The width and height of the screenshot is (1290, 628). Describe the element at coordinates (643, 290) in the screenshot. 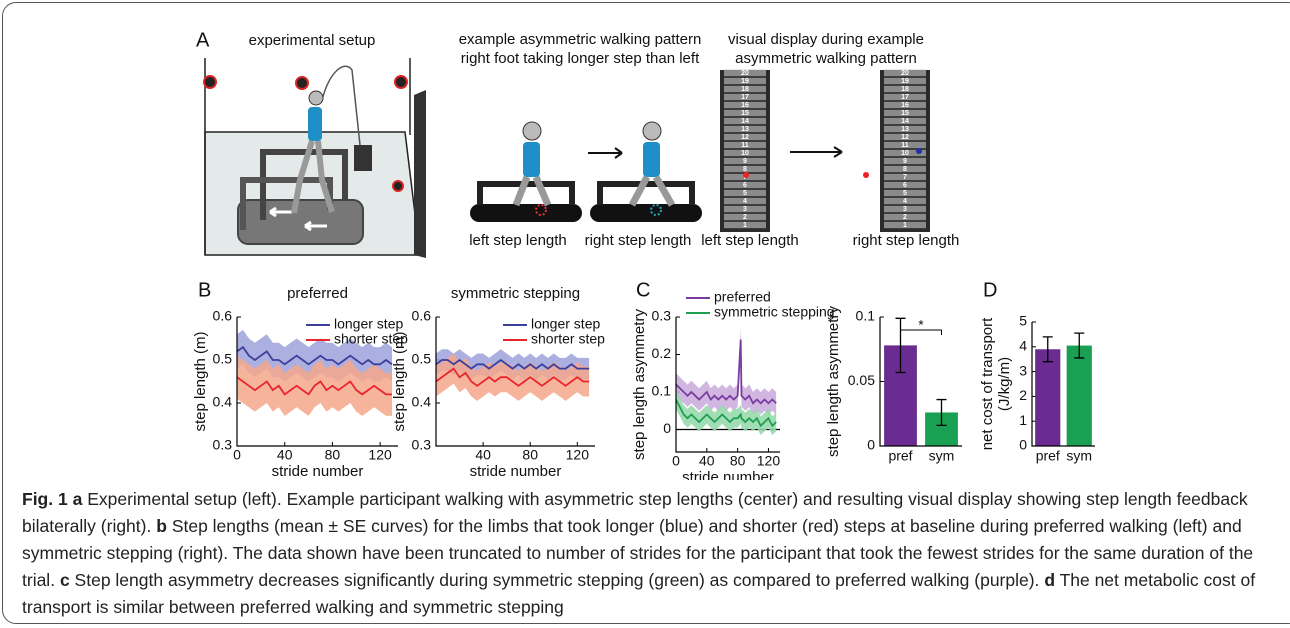

I see `panel-label: C` at that location.